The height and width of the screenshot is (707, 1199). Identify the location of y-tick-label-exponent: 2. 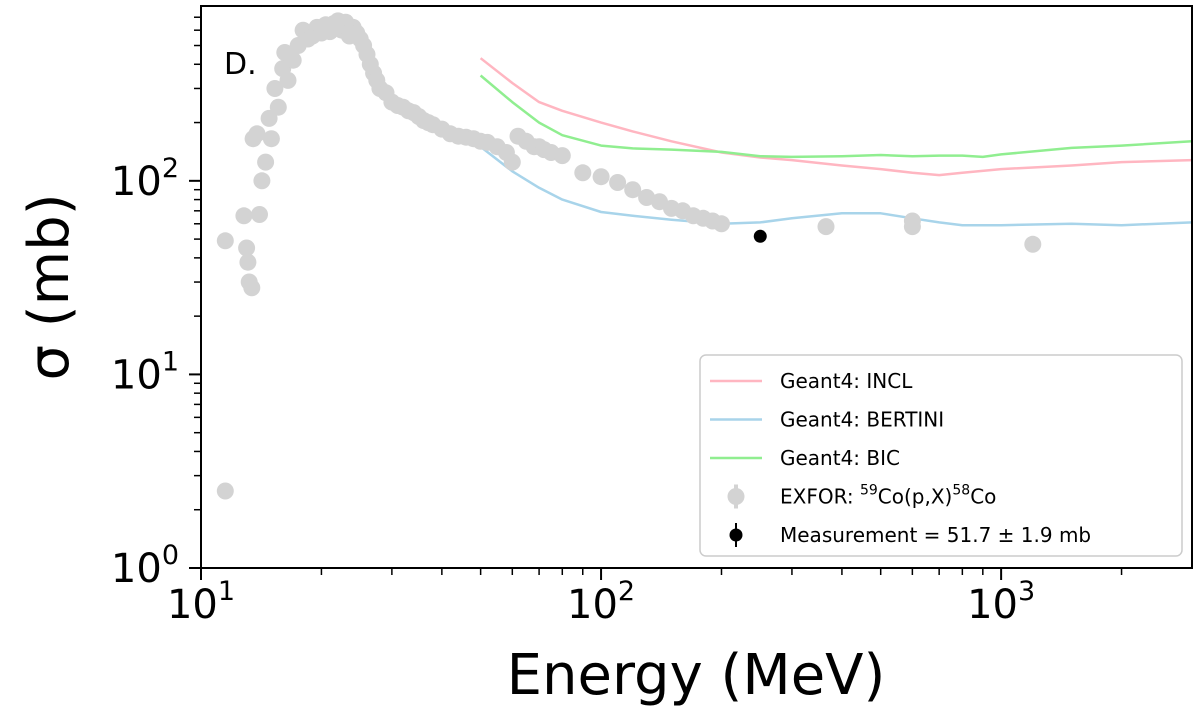
(170, 168).